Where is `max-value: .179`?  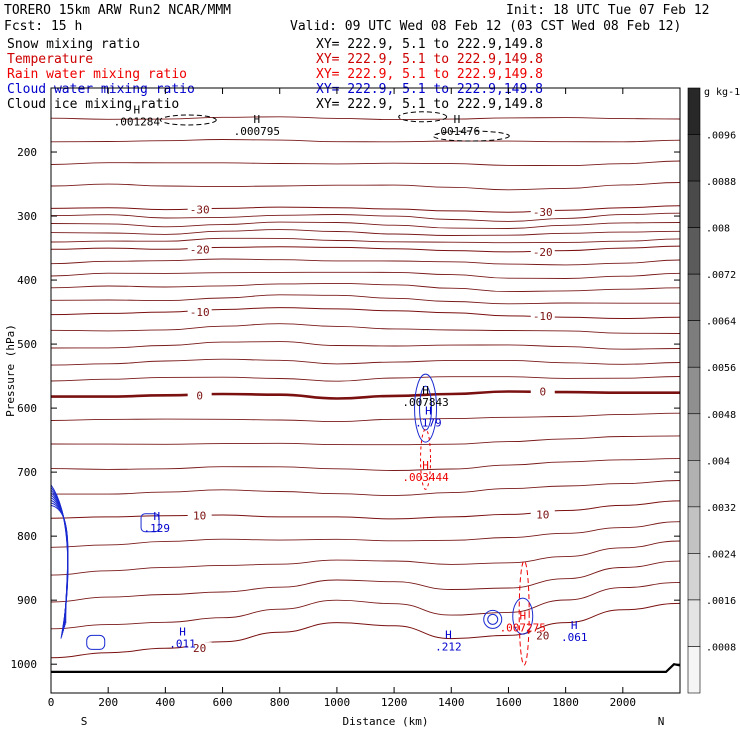 max-value: .179 is located at coordinates (428, 423).